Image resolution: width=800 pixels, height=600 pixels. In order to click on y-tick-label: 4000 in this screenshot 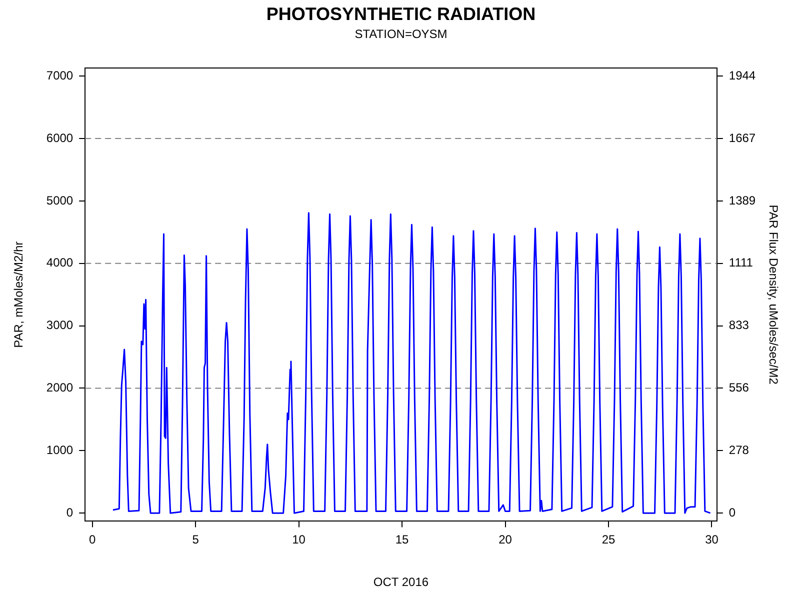, I will do `click(60, 263)`.